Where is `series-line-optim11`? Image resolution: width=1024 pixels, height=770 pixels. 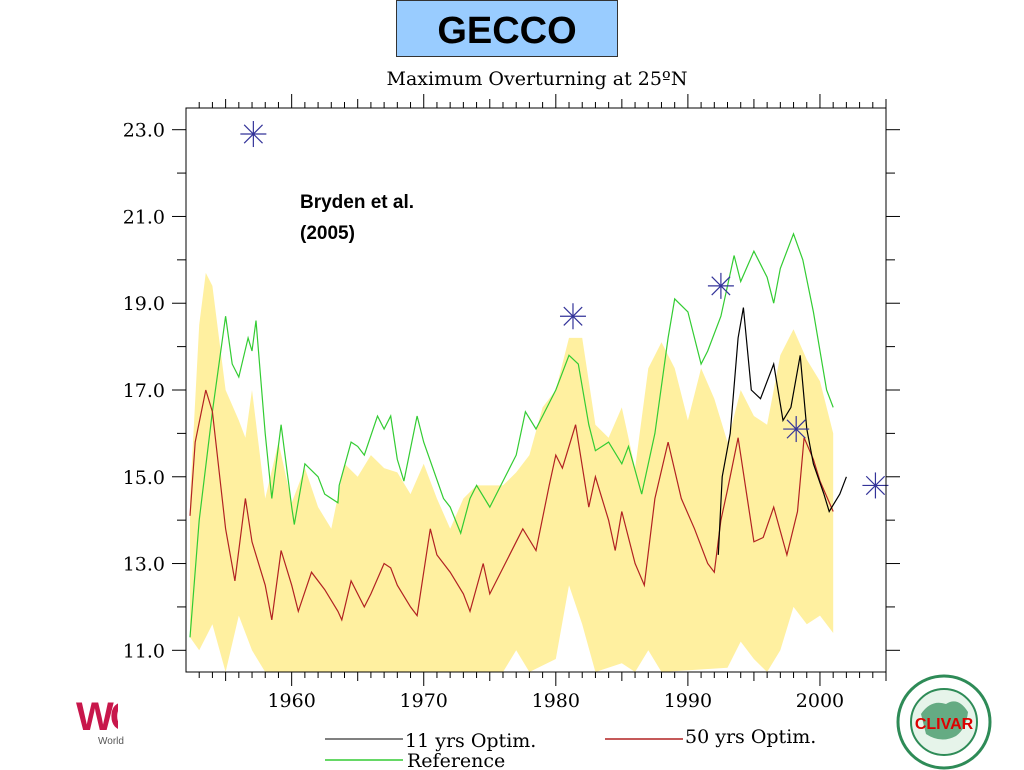 series-line-optim11 is located at coordinates (782, 431).